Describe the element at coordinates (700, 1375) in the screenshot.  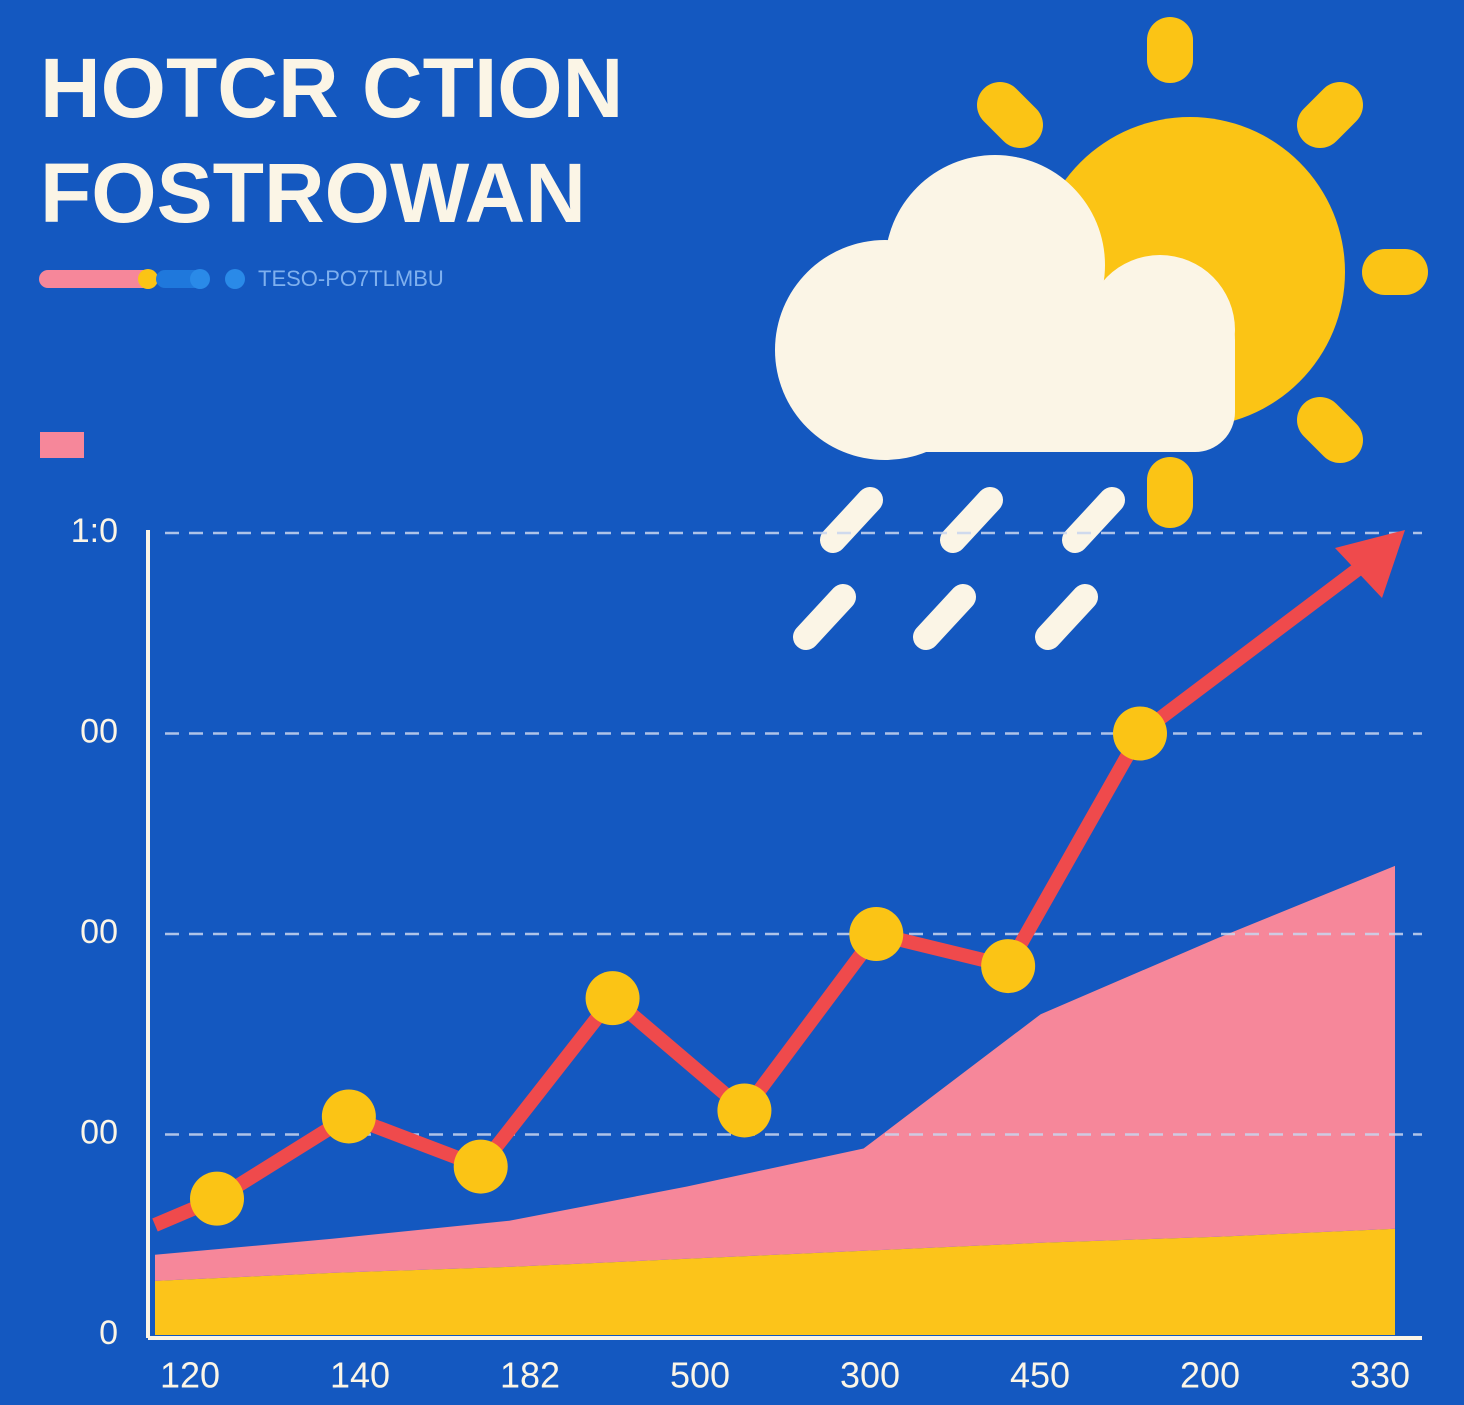
I see `x-tick-label: 500` at that location.